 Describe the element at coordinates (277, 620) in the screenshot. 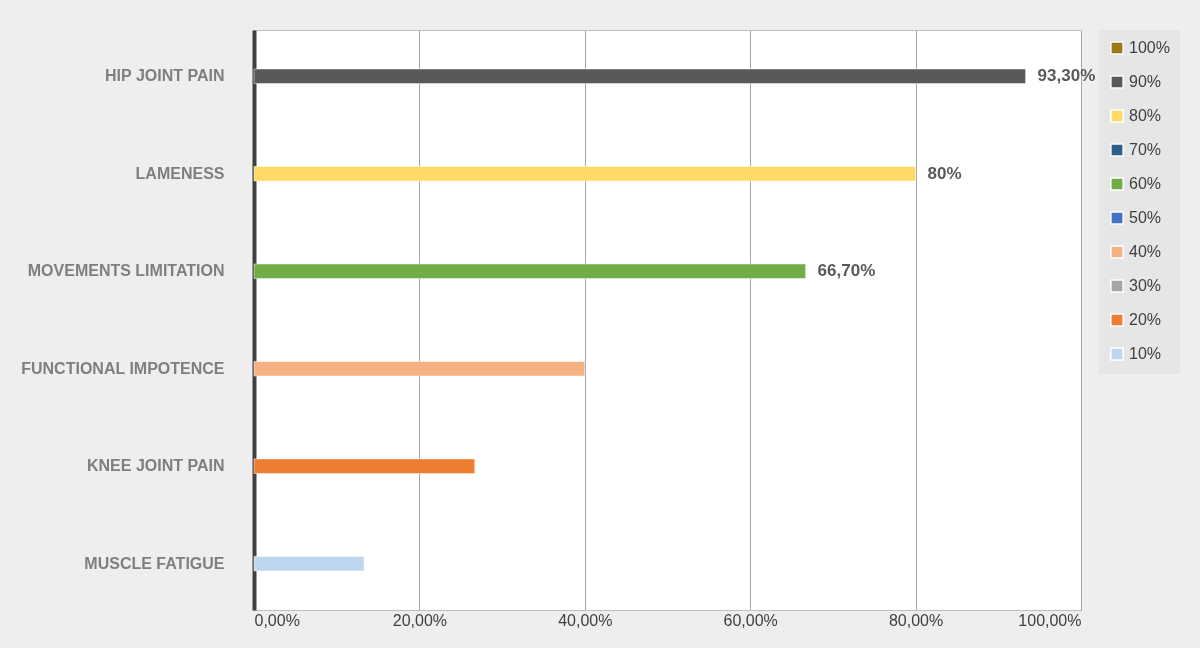

I see `x-tick-label: 0,00%` at that location.